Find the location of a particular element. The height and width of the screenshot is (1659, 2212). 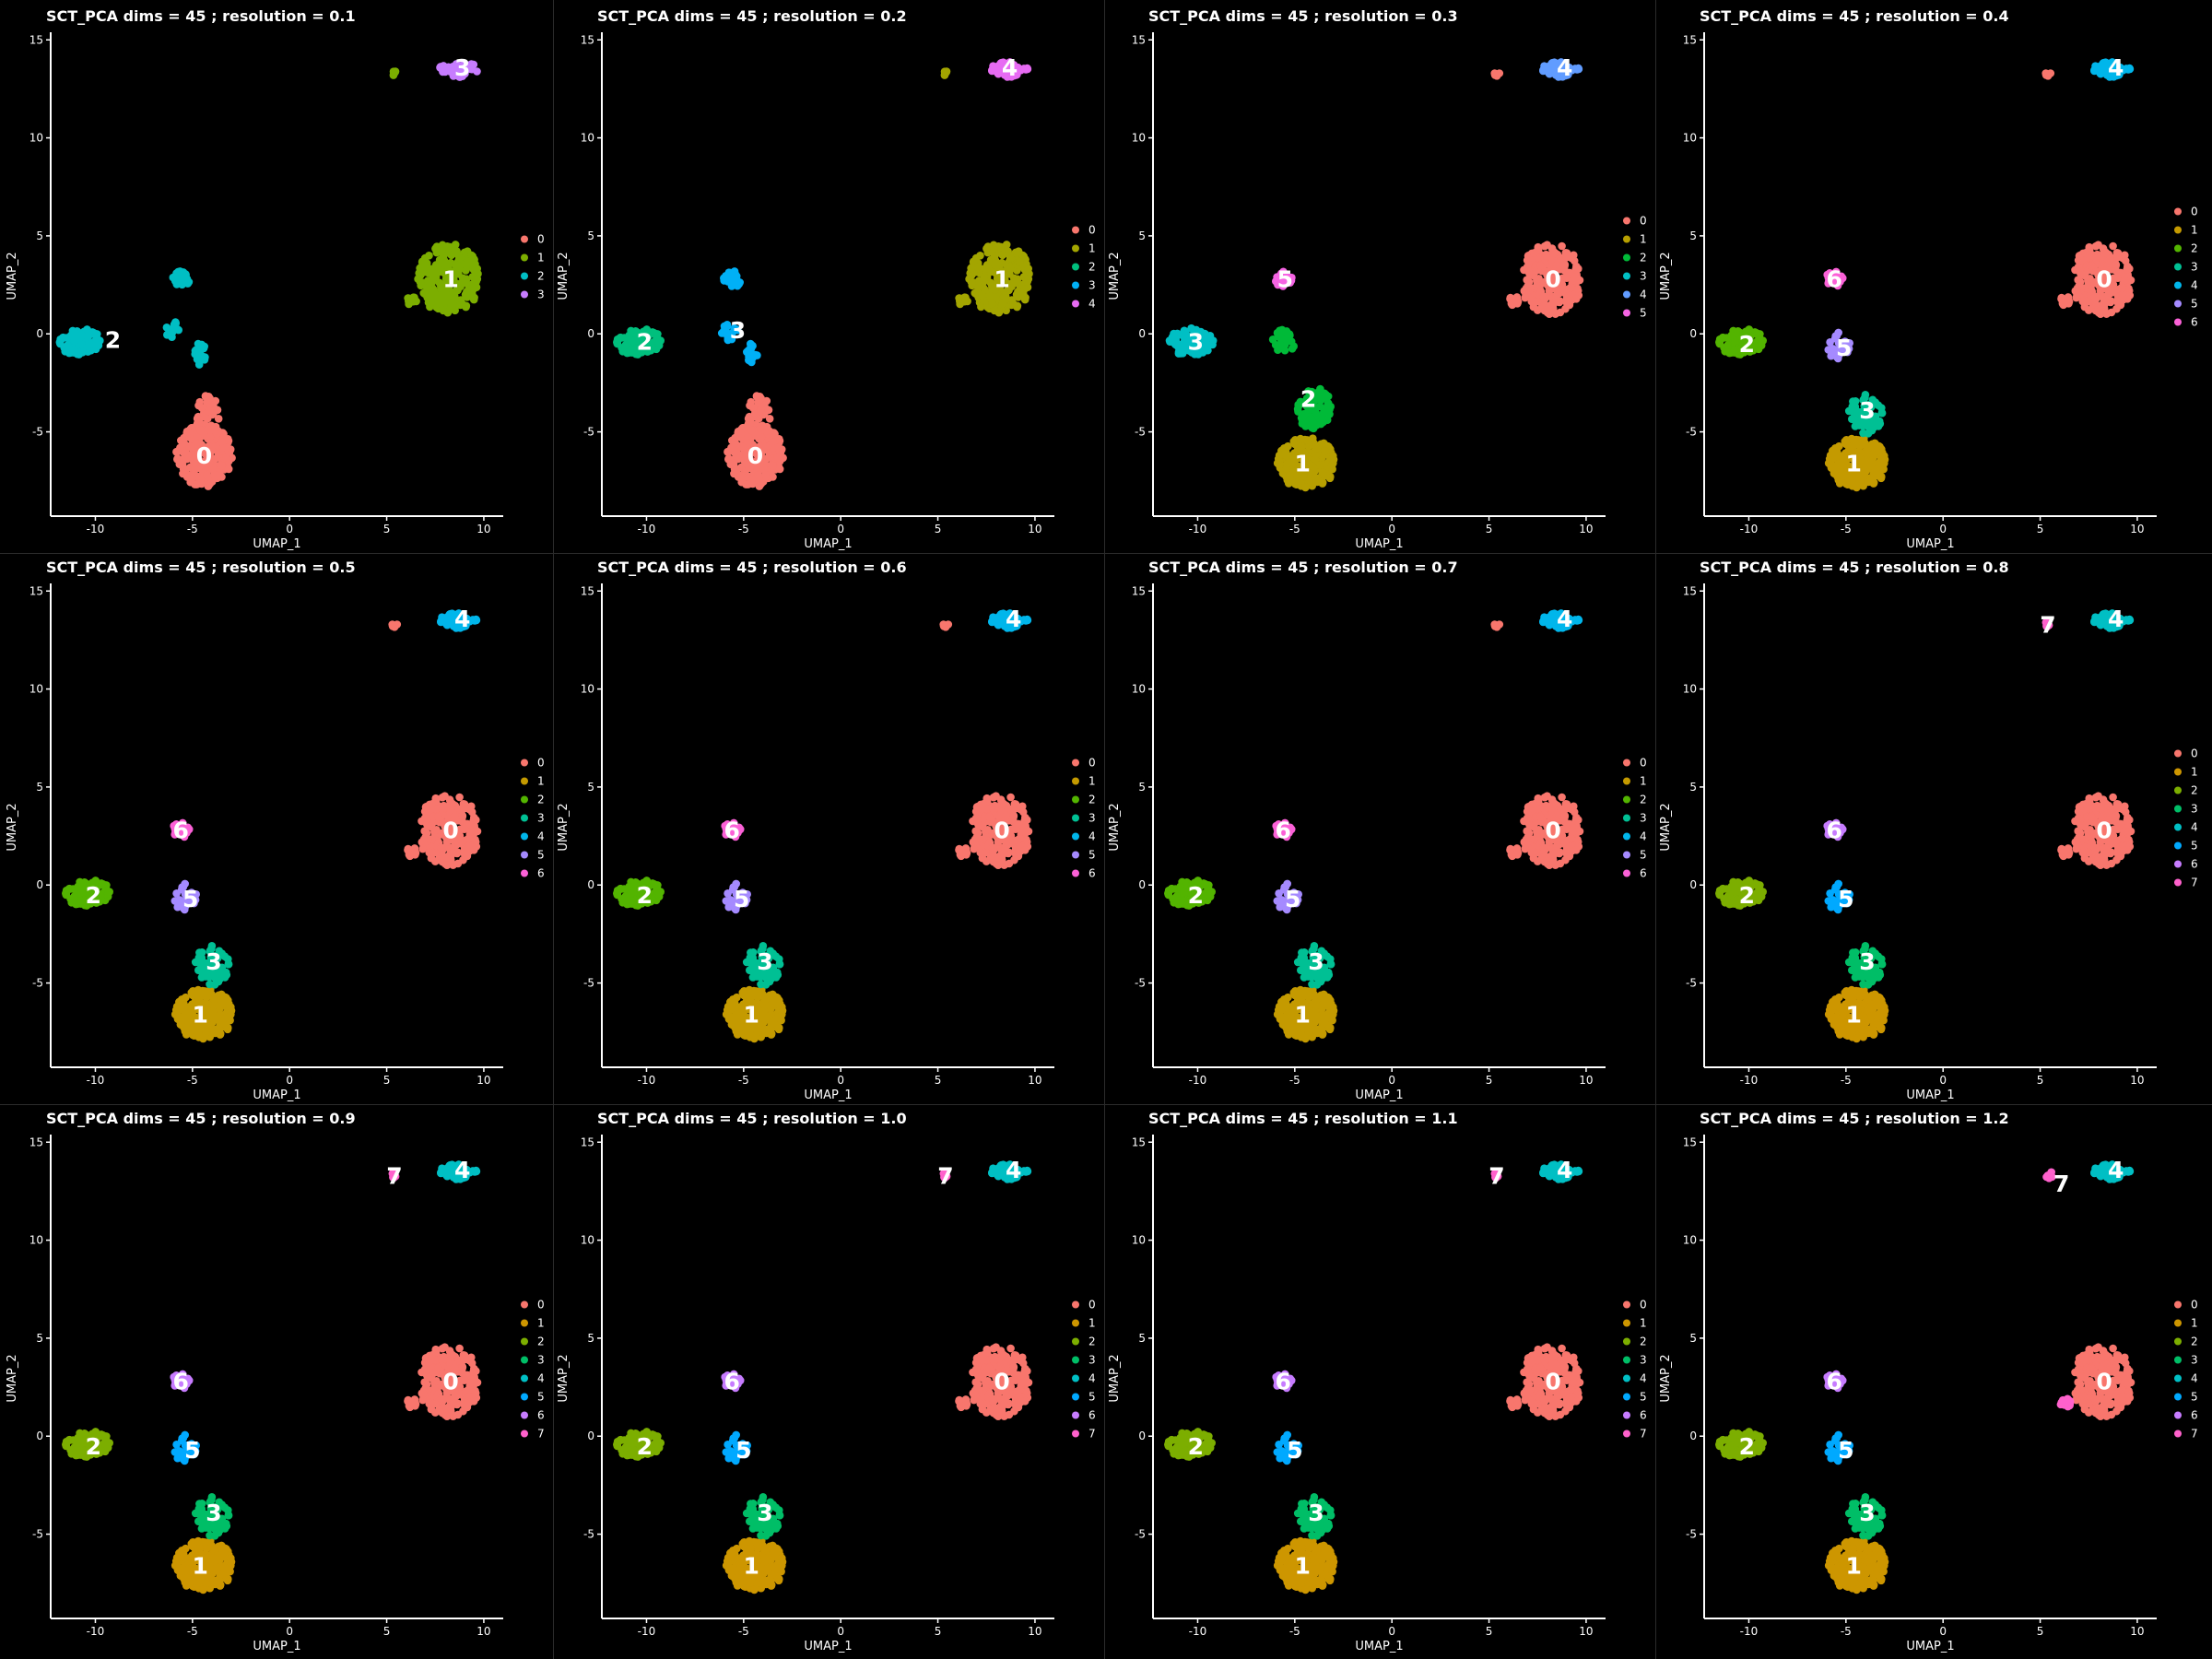

chart-title: SCT_PCA dims = 45 ; resolution = 0.1 is located at coordinates (201, 16).